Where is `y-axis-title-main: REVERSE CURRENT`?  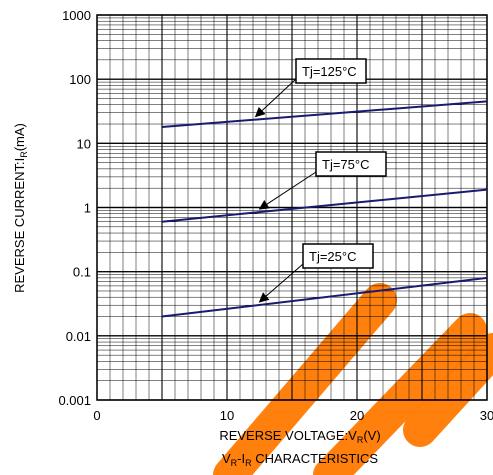
y-axis-title-main: REVERSE CURRENT is located at coordinates (19, 228).